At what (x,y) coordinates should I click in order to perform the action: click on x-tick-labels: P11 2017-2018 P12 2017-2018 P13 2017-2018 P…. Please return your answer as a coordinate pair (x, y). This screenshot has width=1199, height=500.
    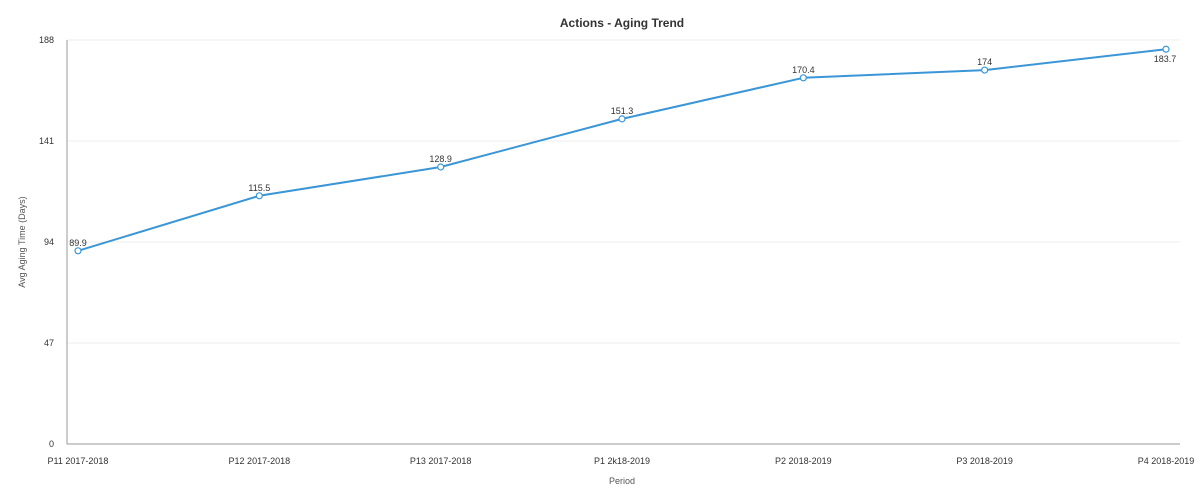
    Looking at the image, I should click on (621, 461).